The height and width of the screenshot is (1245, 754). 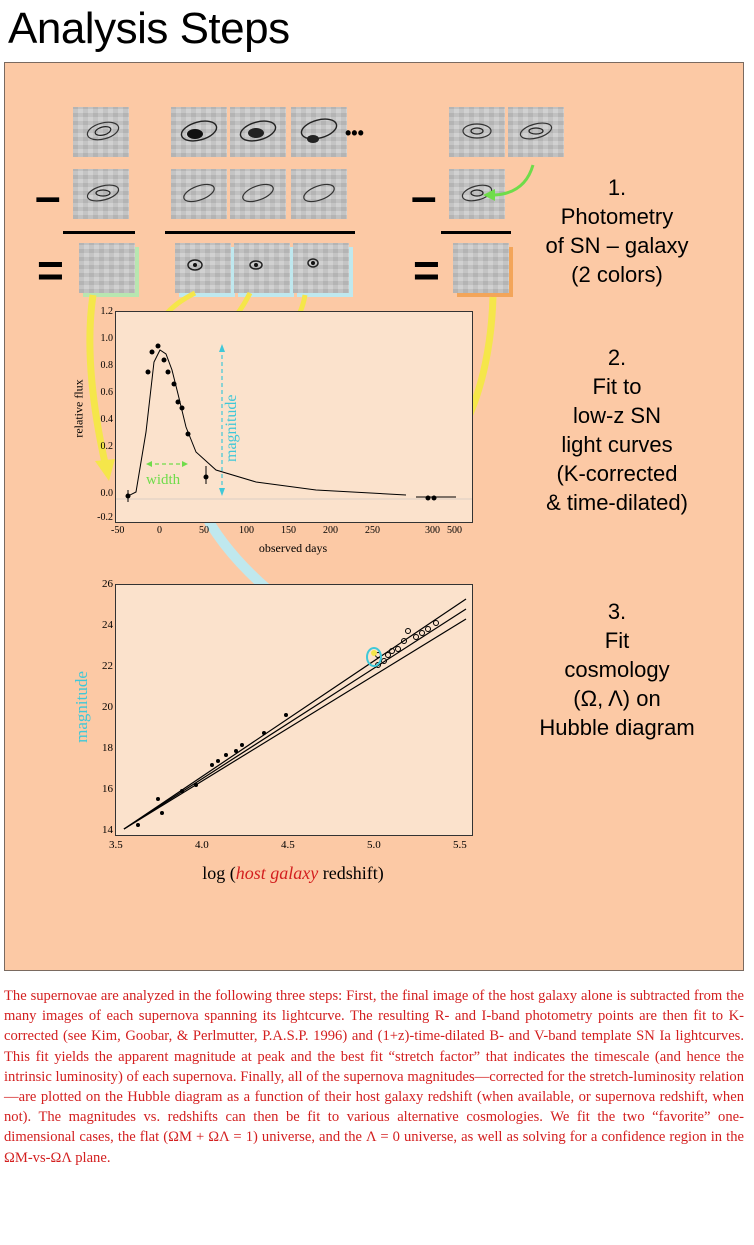 I want to click on tick-label: -50, so click(x=118, y=530).